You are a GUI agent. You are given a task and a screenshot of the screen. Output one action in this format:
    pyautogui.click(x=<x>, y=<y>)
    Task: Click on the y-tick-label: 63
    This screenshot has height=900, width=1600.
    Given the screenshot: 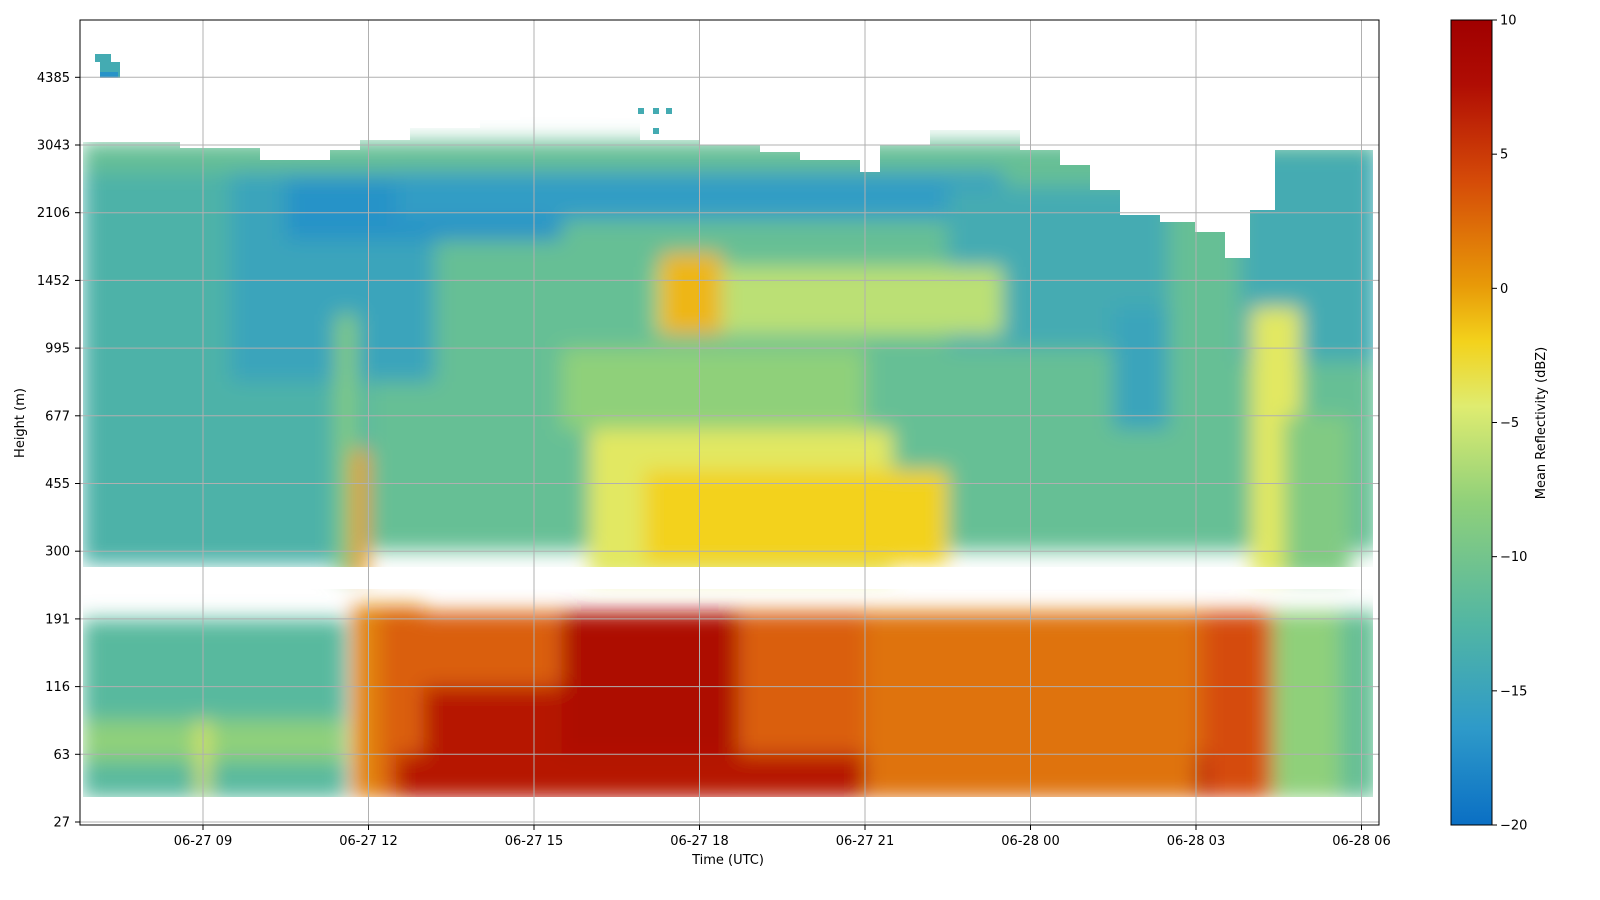 What is the action you would take?
    pyautogui.click(x=61, y=755)
    